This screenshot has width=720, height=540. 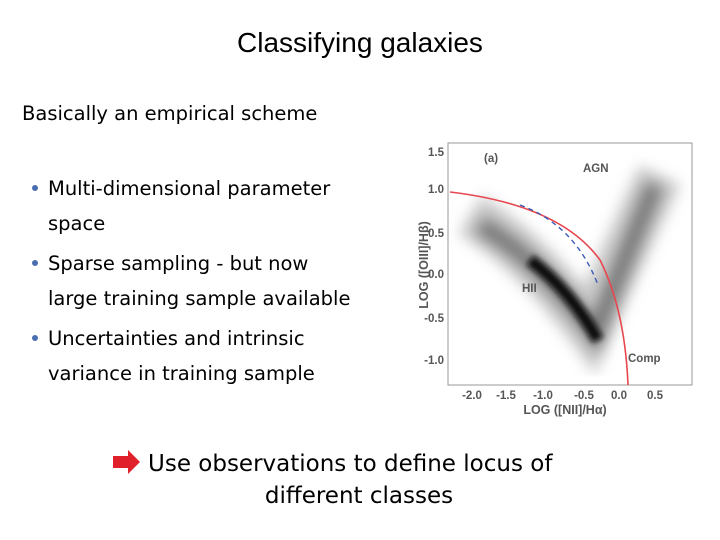 I want to click on y-tick-label: 1.5, so click(x=436, y=153).